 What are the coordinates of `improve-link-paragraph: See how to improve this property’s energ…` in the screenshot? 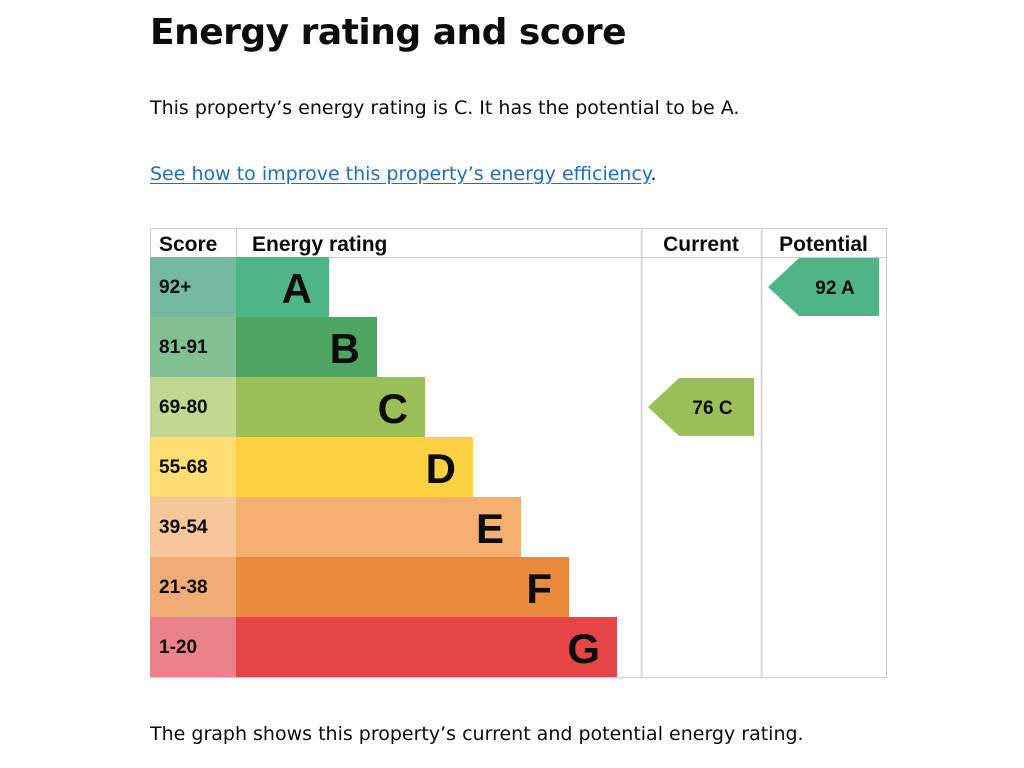 It's located at (403, 174).